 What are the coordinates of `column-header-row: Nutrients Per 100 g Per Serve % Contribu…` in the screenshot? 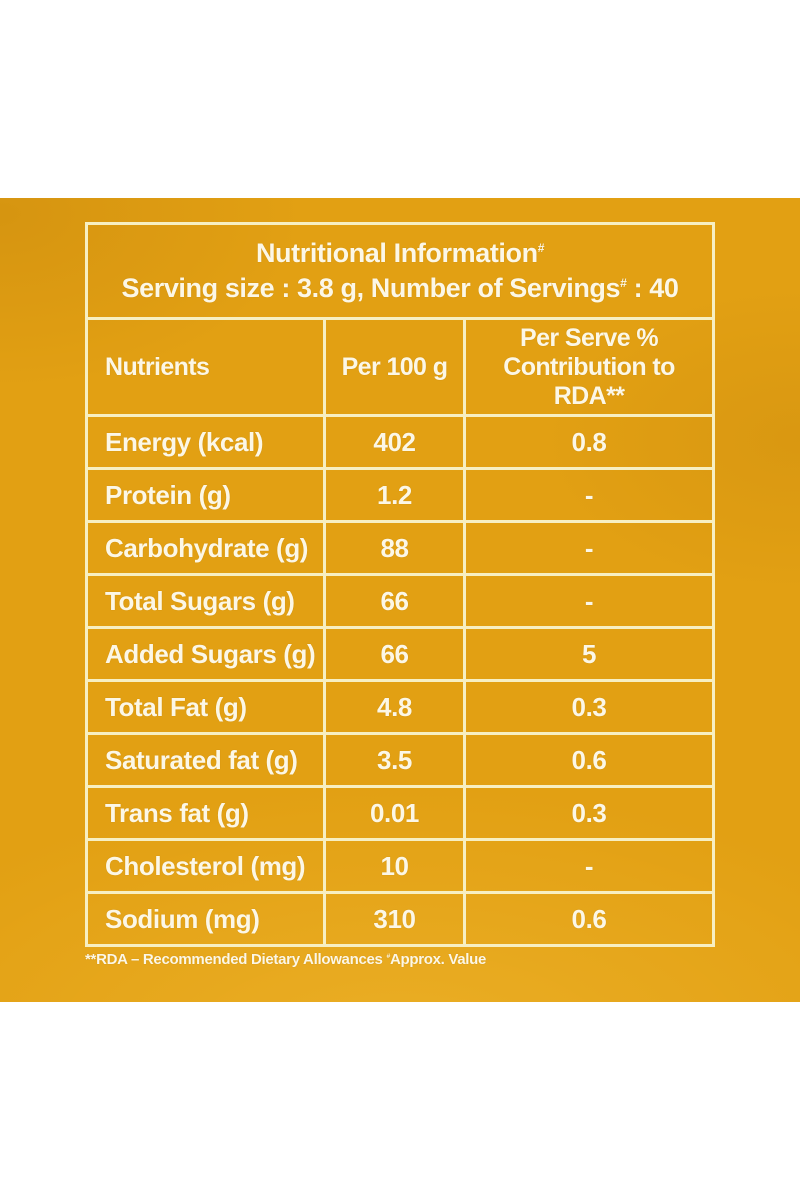 It's located at (400, 367).